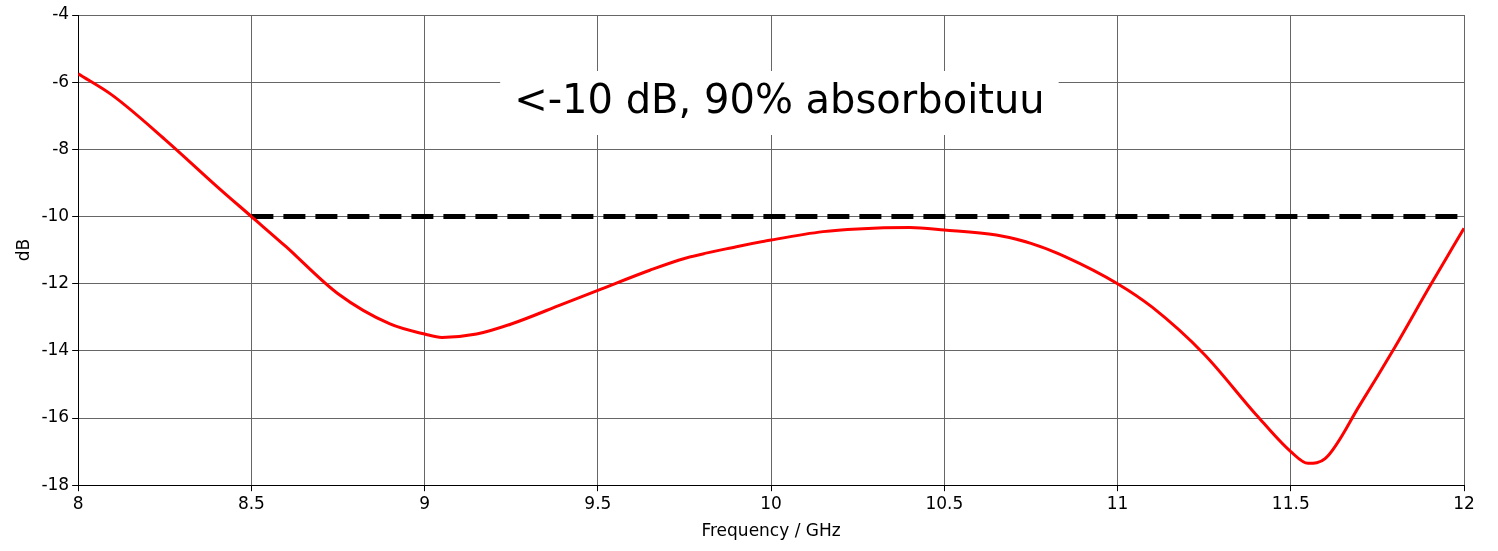  Describe the element at coordinates (78, 502) in the screenshot. I see `x-tick-label: 8` at that location.